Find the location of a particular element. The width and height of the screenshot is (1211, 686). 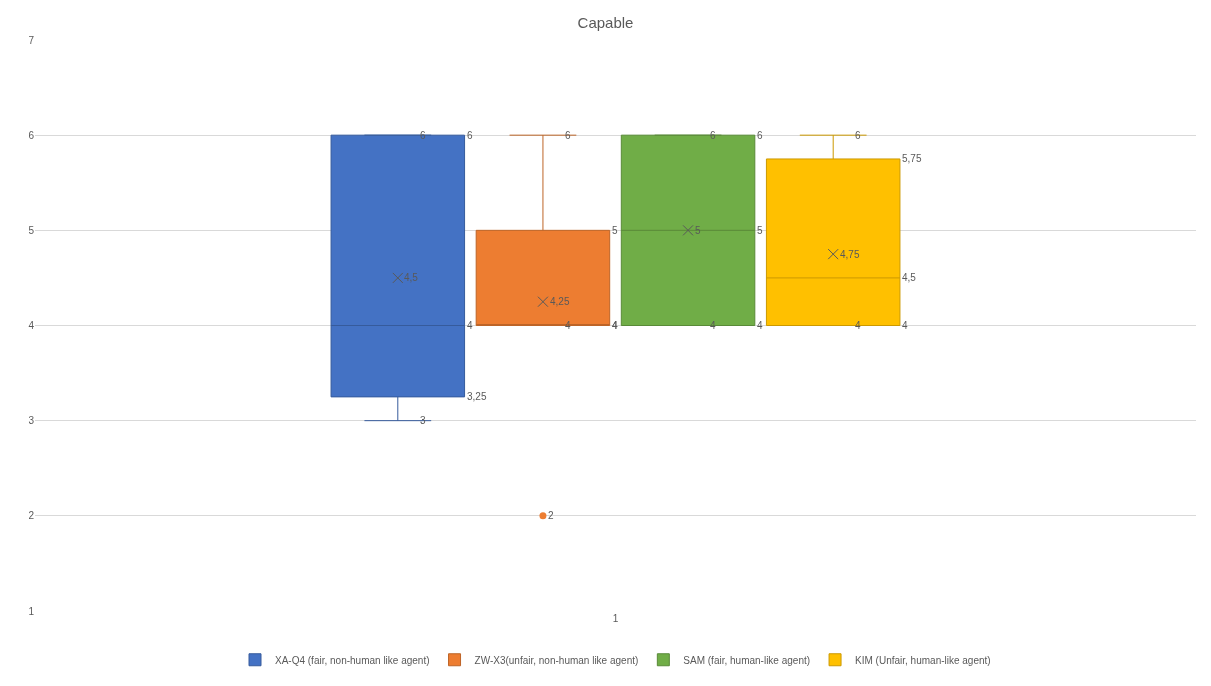

annotation: 4,75 is located at coordinates (850, 254).